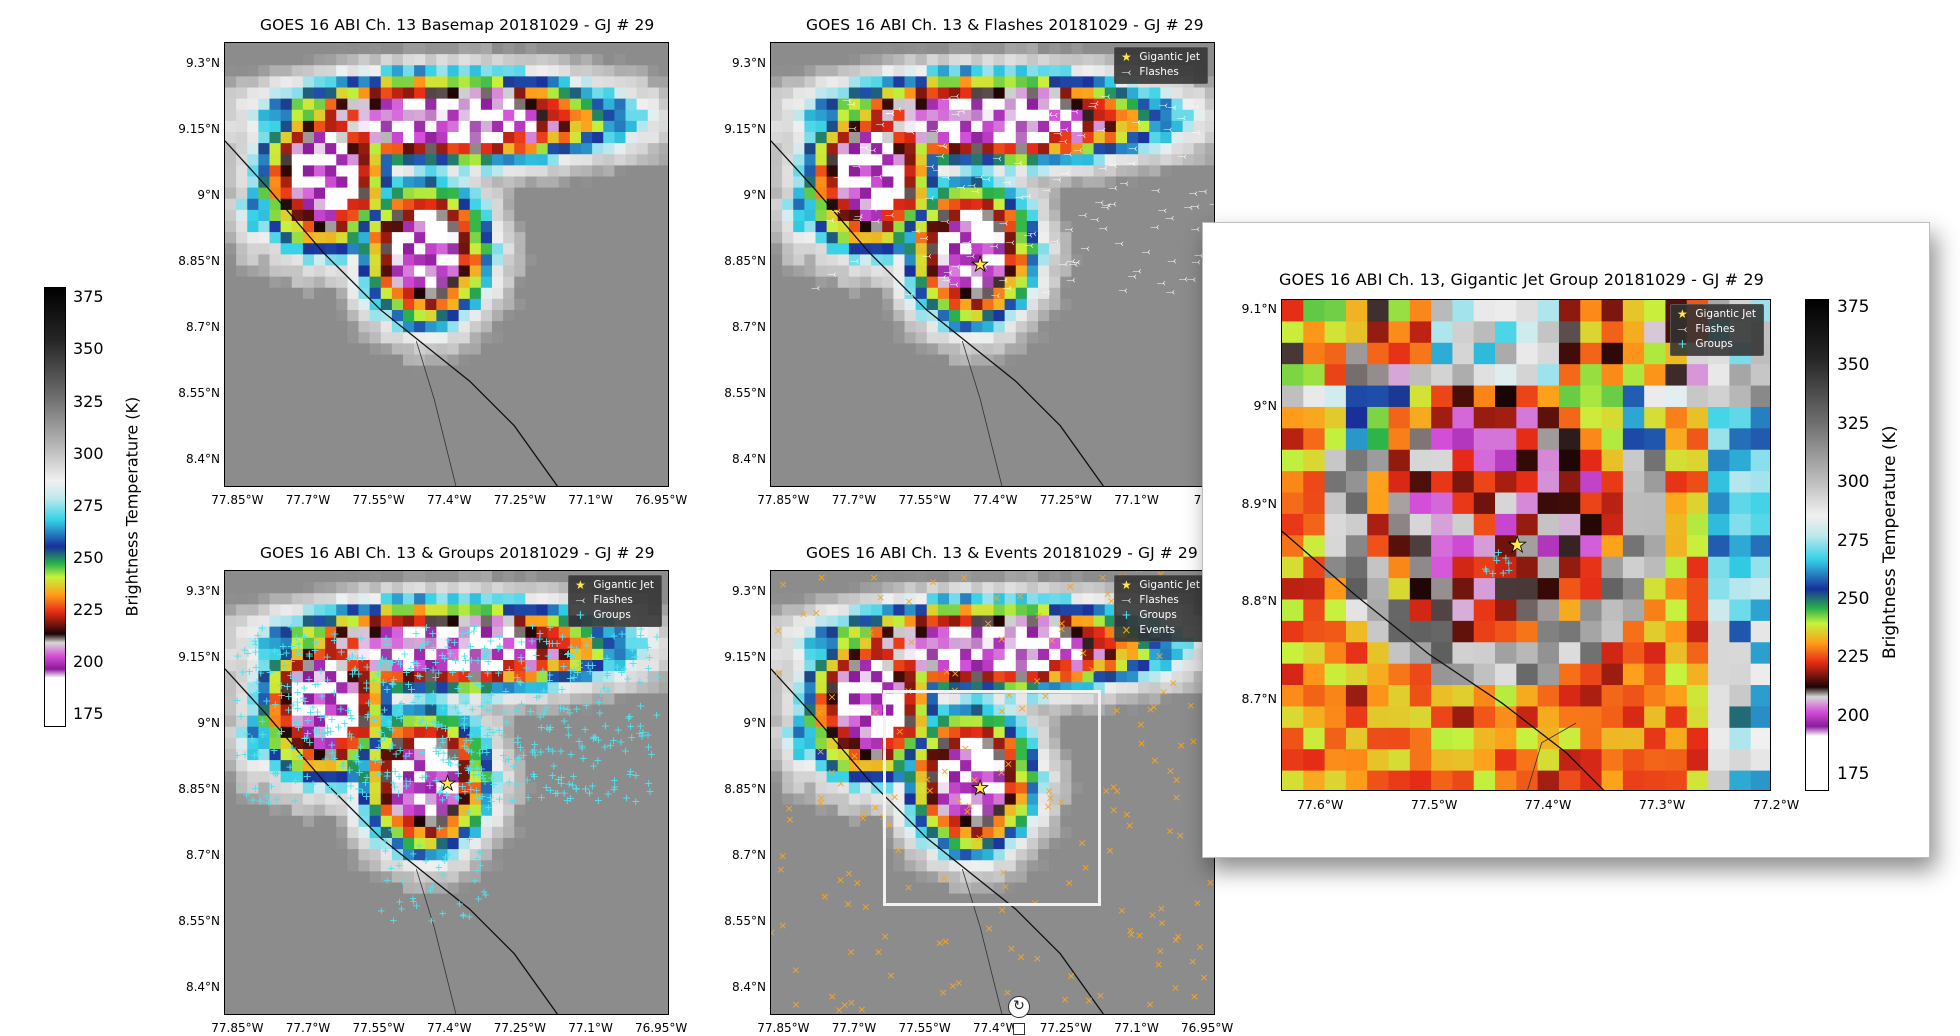 This screenshot has height=1036, width=1960. I want to click on rotate-handle-icon: ↻, so click(1019, 1007).